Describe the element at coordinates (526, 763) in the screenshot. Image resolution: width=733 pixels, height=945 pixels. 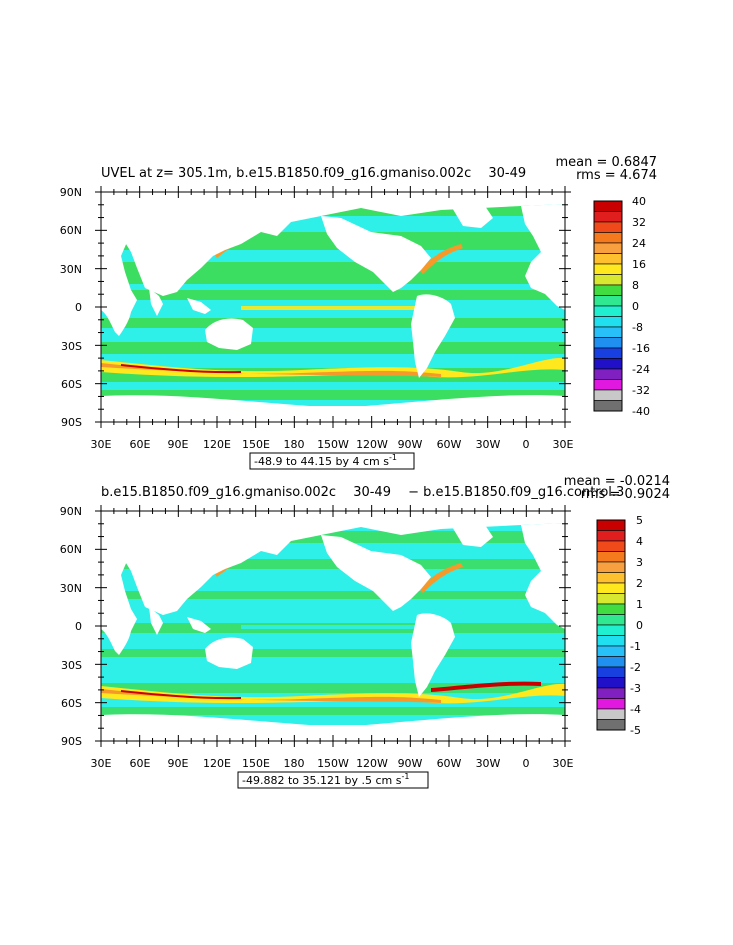
I see `lon-label: 0` at that location.